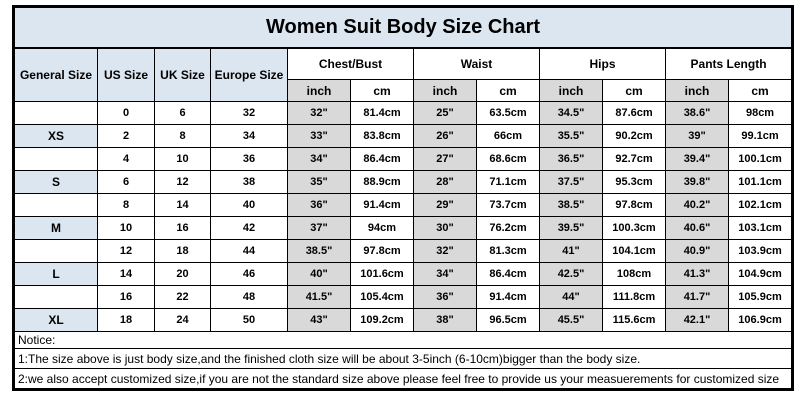  I want to click on size-value-cell: 111.8cm, so click(634, 297).